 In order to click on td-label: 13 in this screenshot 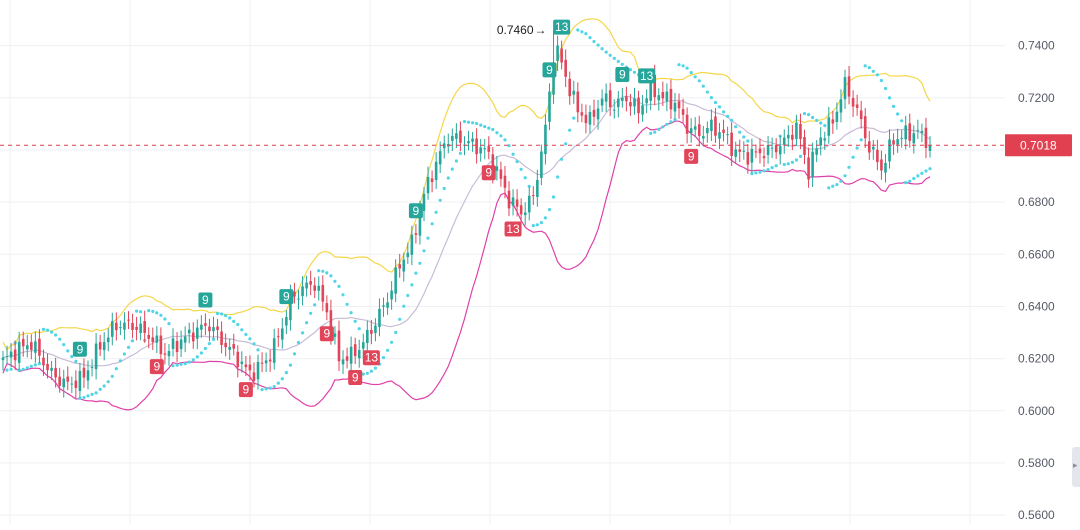, I will do `click(647, 76)`.